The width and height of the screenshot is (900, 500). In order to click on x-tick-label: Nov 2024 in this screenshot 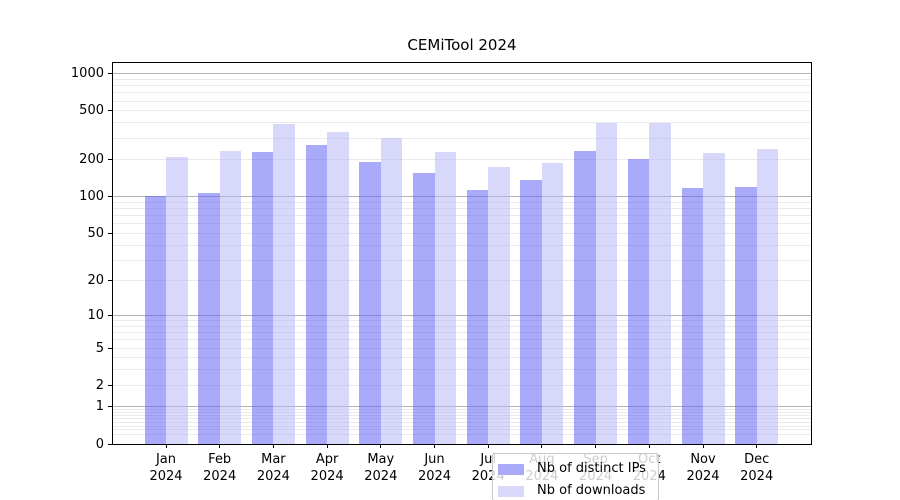, I will do `click(703, 468)`.